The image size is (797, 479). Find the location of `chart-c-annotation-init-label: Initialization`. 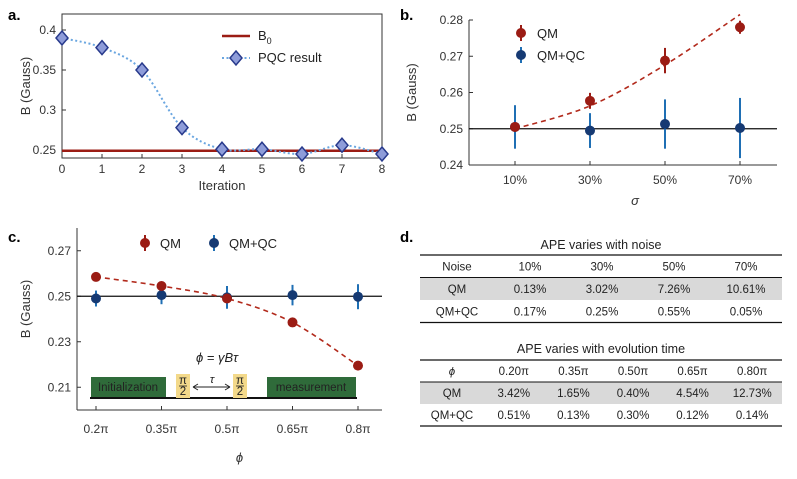

chart-c-annotation-init-label: Initialization is located at coordinates (128, 388).